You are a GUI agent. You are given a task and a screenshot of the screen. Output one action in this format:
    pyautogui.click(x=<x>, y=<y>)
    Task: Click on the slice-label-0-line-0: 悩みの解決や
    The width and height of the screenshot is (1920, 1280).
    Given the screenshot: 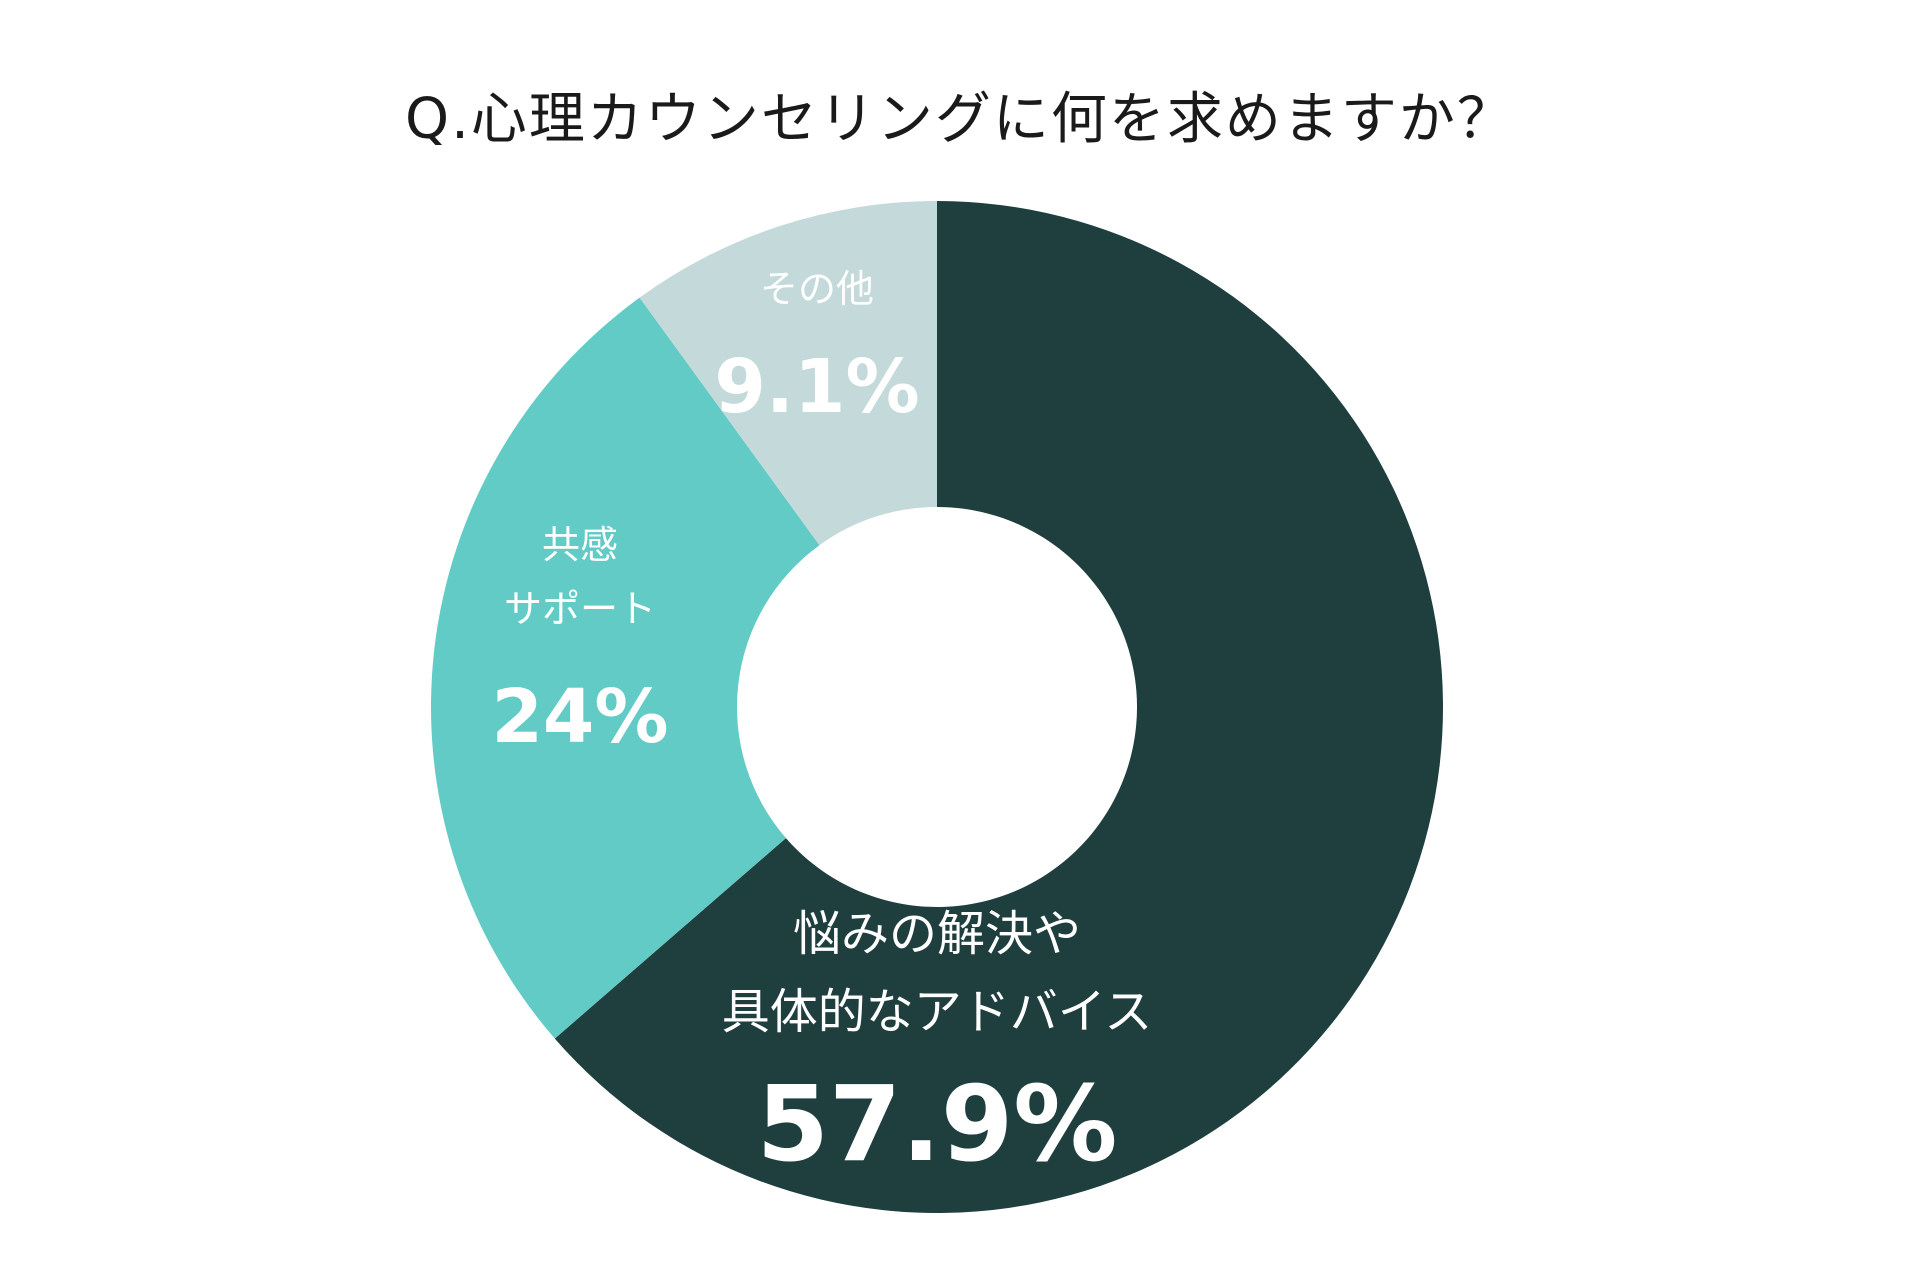 What is the action you would take?
    pyautogui.click(x=937, y=934)
    